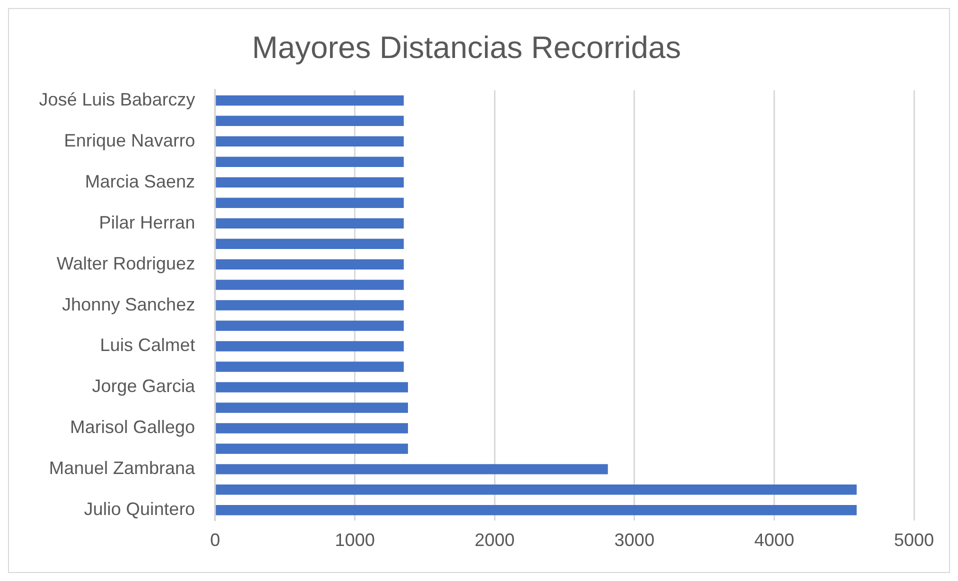 This screenshot has width=958, height=581. I want to click on y-tick-label: Marisol Gallego, so click(133, 427).